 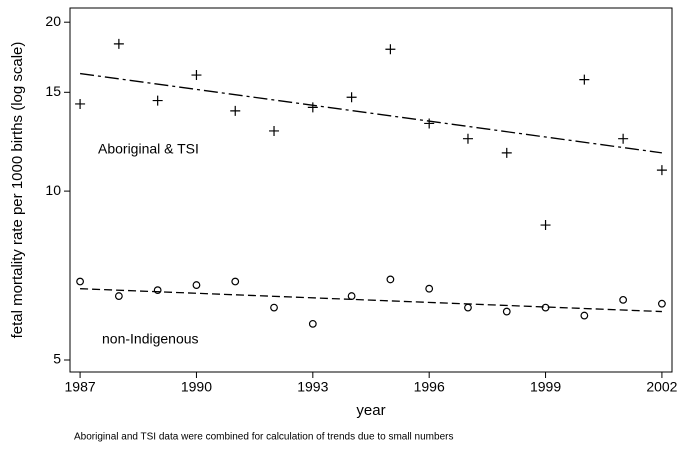 What do you see at coordinates (150, 339) in the screenshot?
I see `annotation: non-Indigenous` at bounding box center [150, 339].